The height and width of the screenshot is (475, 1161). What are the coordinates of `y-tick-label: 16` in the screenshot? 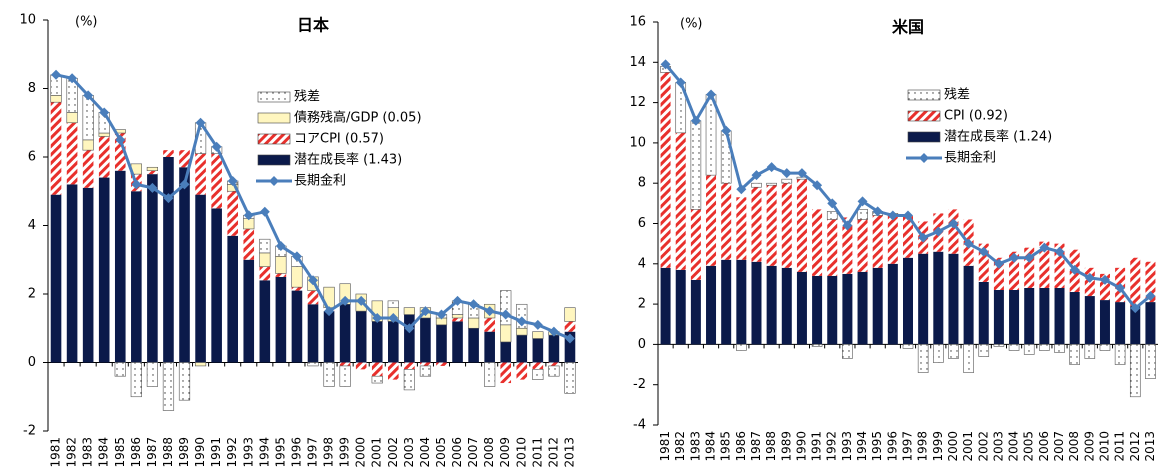 It's located at (637, 22).